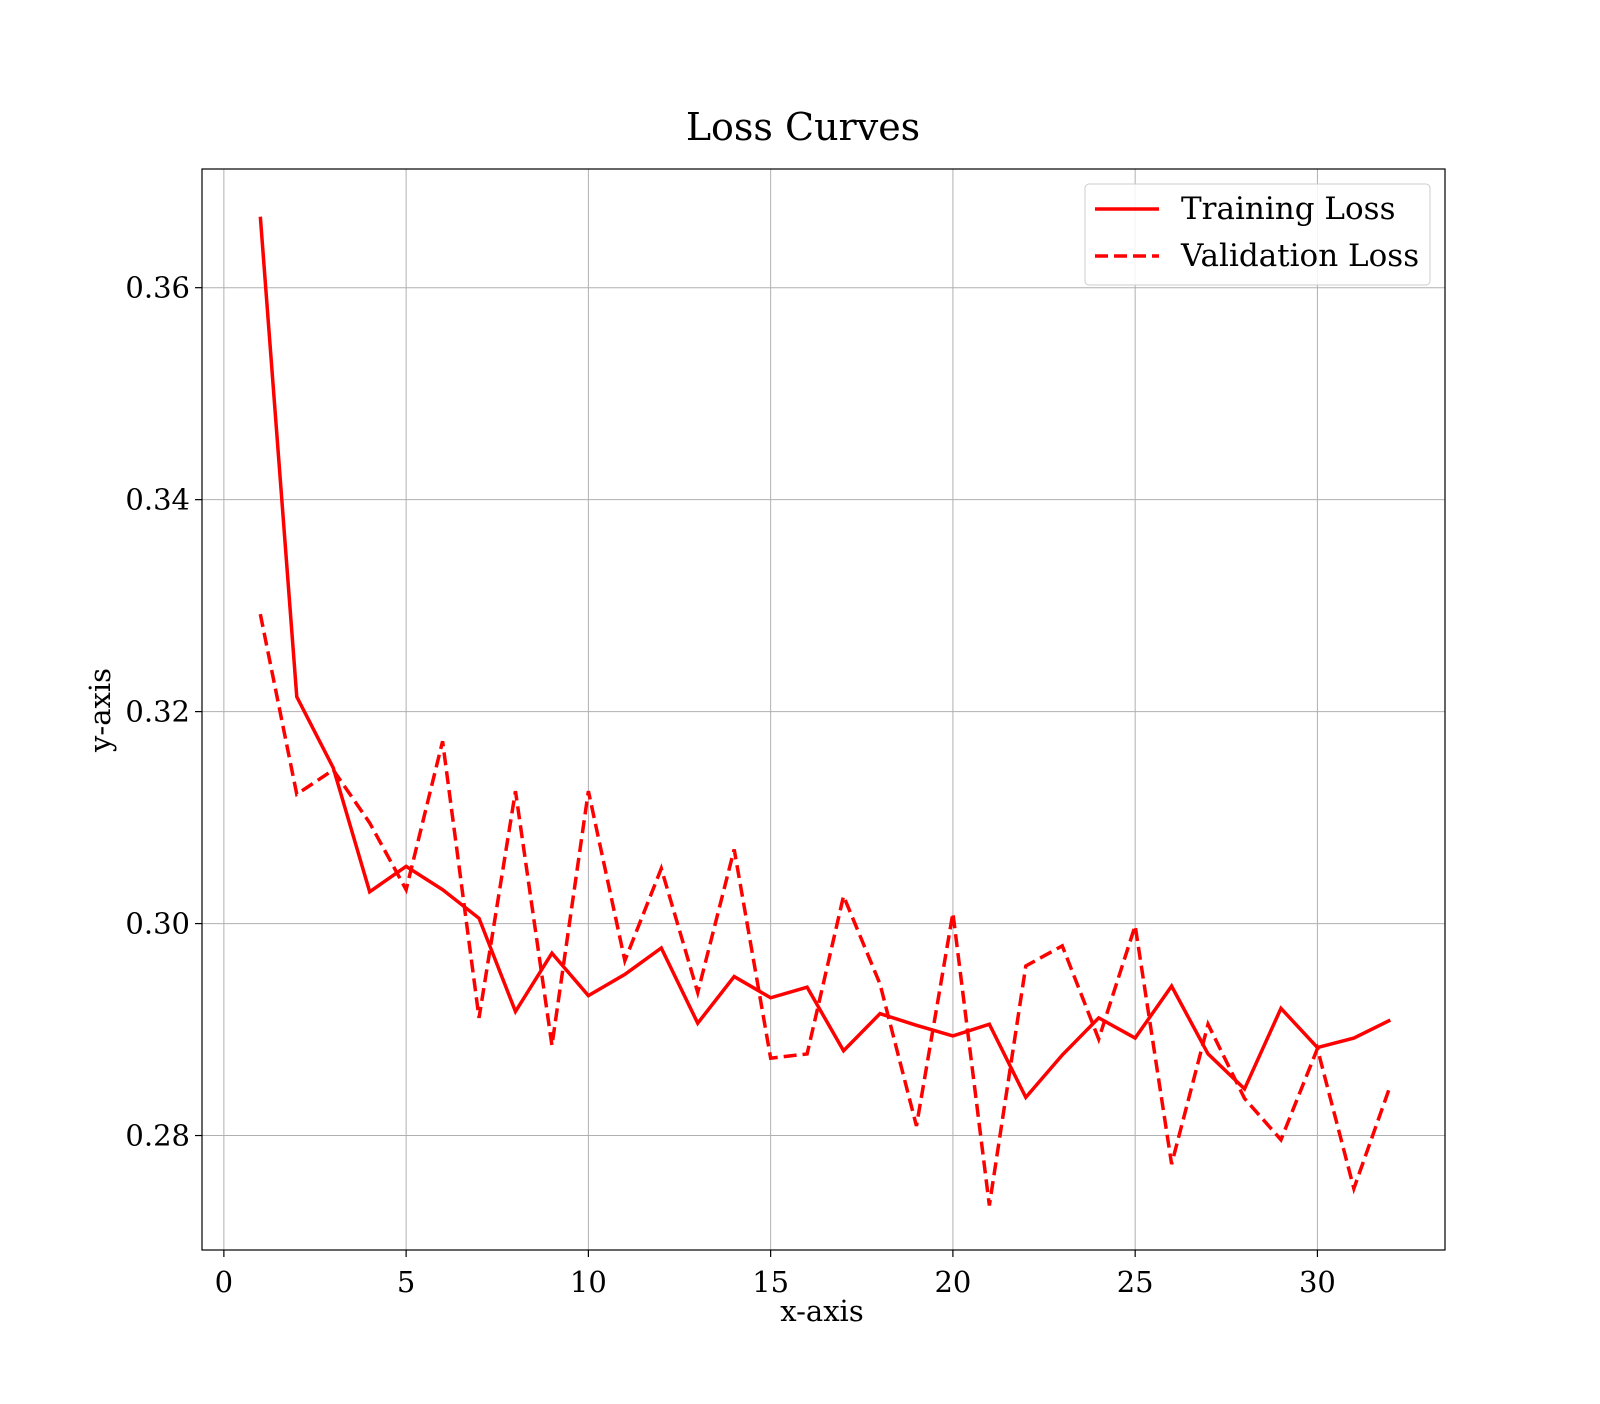 Image resolution: width=1600 pixels, height=1404 pixels. I want to click on x-tick-label: 5, so click(406, 1282).